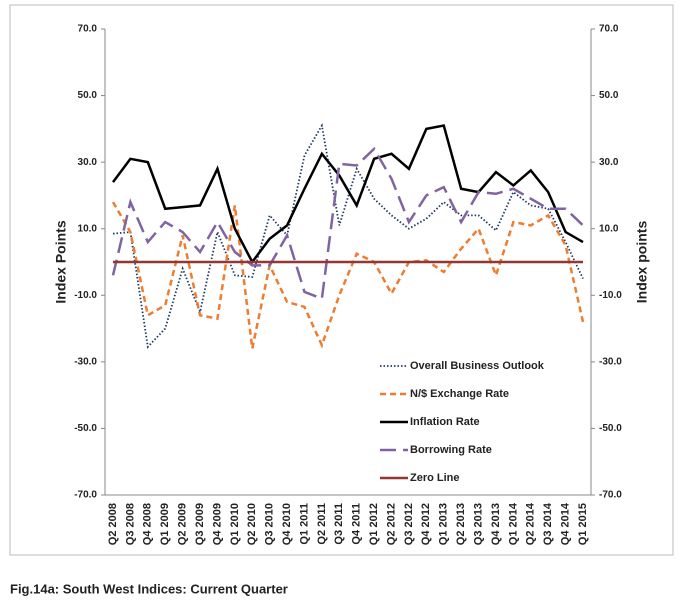 The height and width of the screenshot is (602, 683). I want to click on x-tick-label: Q2 2009, so click(183, 524).